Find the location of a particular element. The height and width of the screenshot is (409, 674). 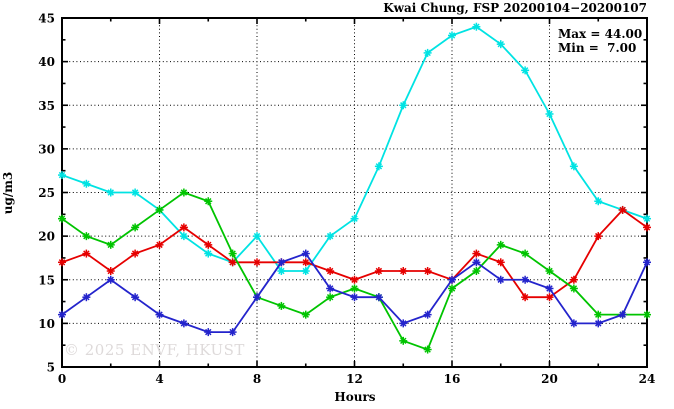

svg-text: 35 is located at coordinates (46, 106).